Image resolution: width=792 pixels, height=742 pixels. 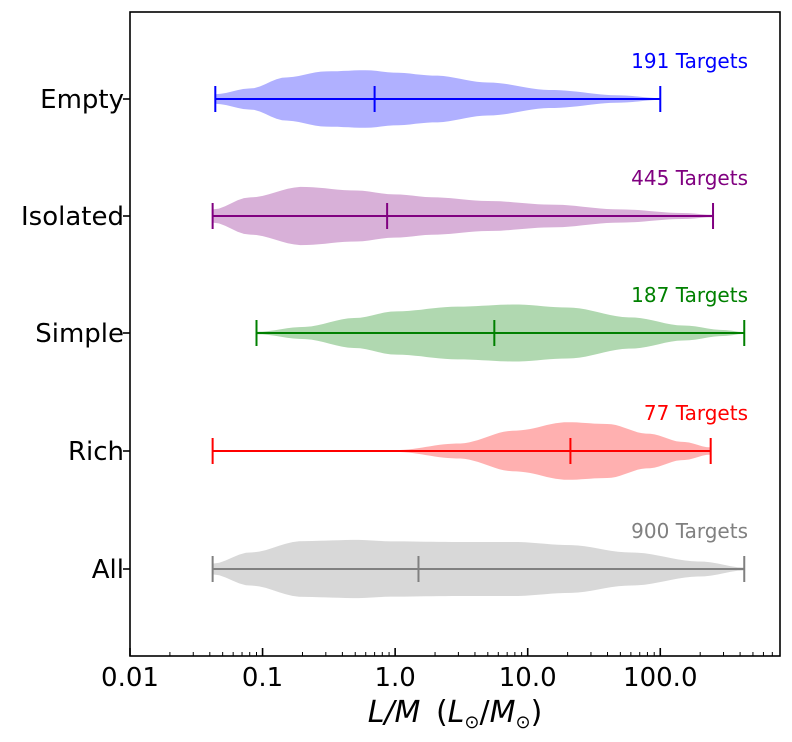 I want to click on x-axis-title: L/M (L⊙/M⊙), so click(x=455, y=714).